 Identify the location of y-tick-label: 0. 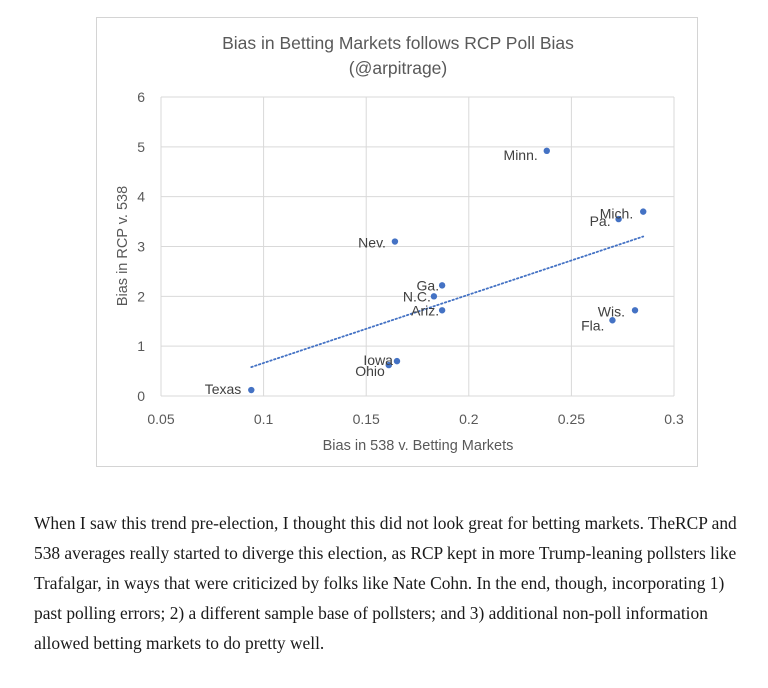
(141, 396).